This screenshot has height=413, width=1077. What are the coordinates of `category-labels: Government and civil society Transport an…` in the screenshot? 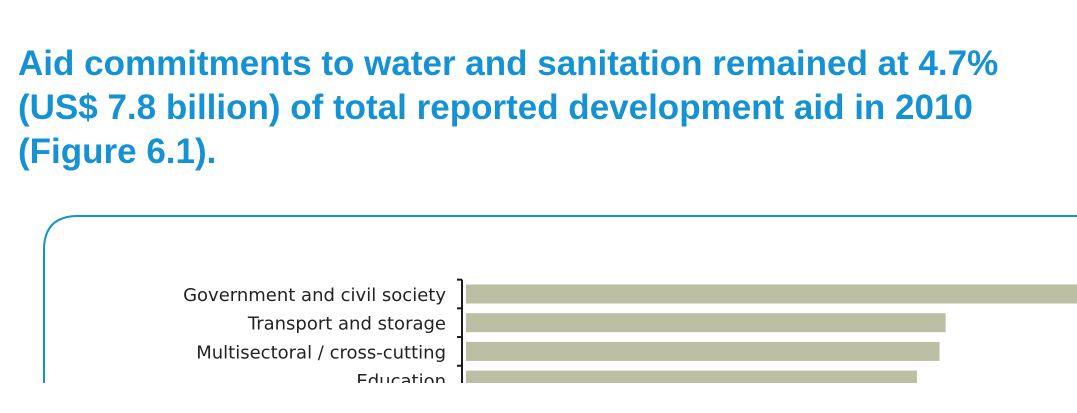 It's located at (314, 338).